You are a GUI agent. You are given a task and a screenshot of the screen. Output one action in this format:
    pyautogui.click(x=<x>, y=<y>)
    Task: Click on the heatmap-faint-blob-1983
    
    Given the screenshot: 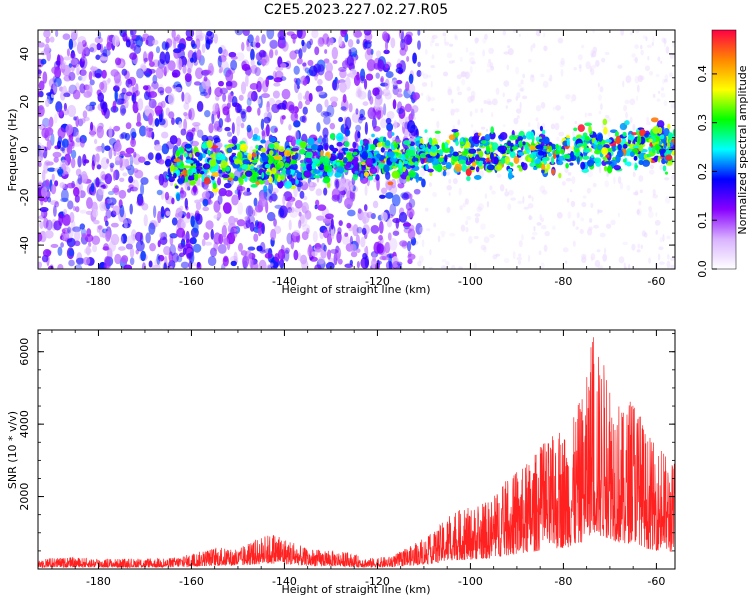 What is the action you would take?
    pyautogui.click(x=598, y=85)
    